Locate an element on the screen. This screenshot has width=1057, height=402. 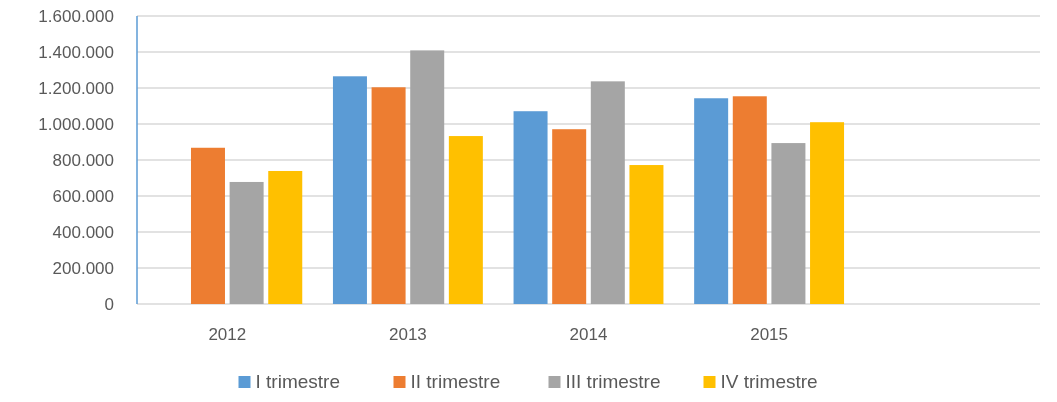
x-tick-label: 2015 is located at coordinates (769, 334).